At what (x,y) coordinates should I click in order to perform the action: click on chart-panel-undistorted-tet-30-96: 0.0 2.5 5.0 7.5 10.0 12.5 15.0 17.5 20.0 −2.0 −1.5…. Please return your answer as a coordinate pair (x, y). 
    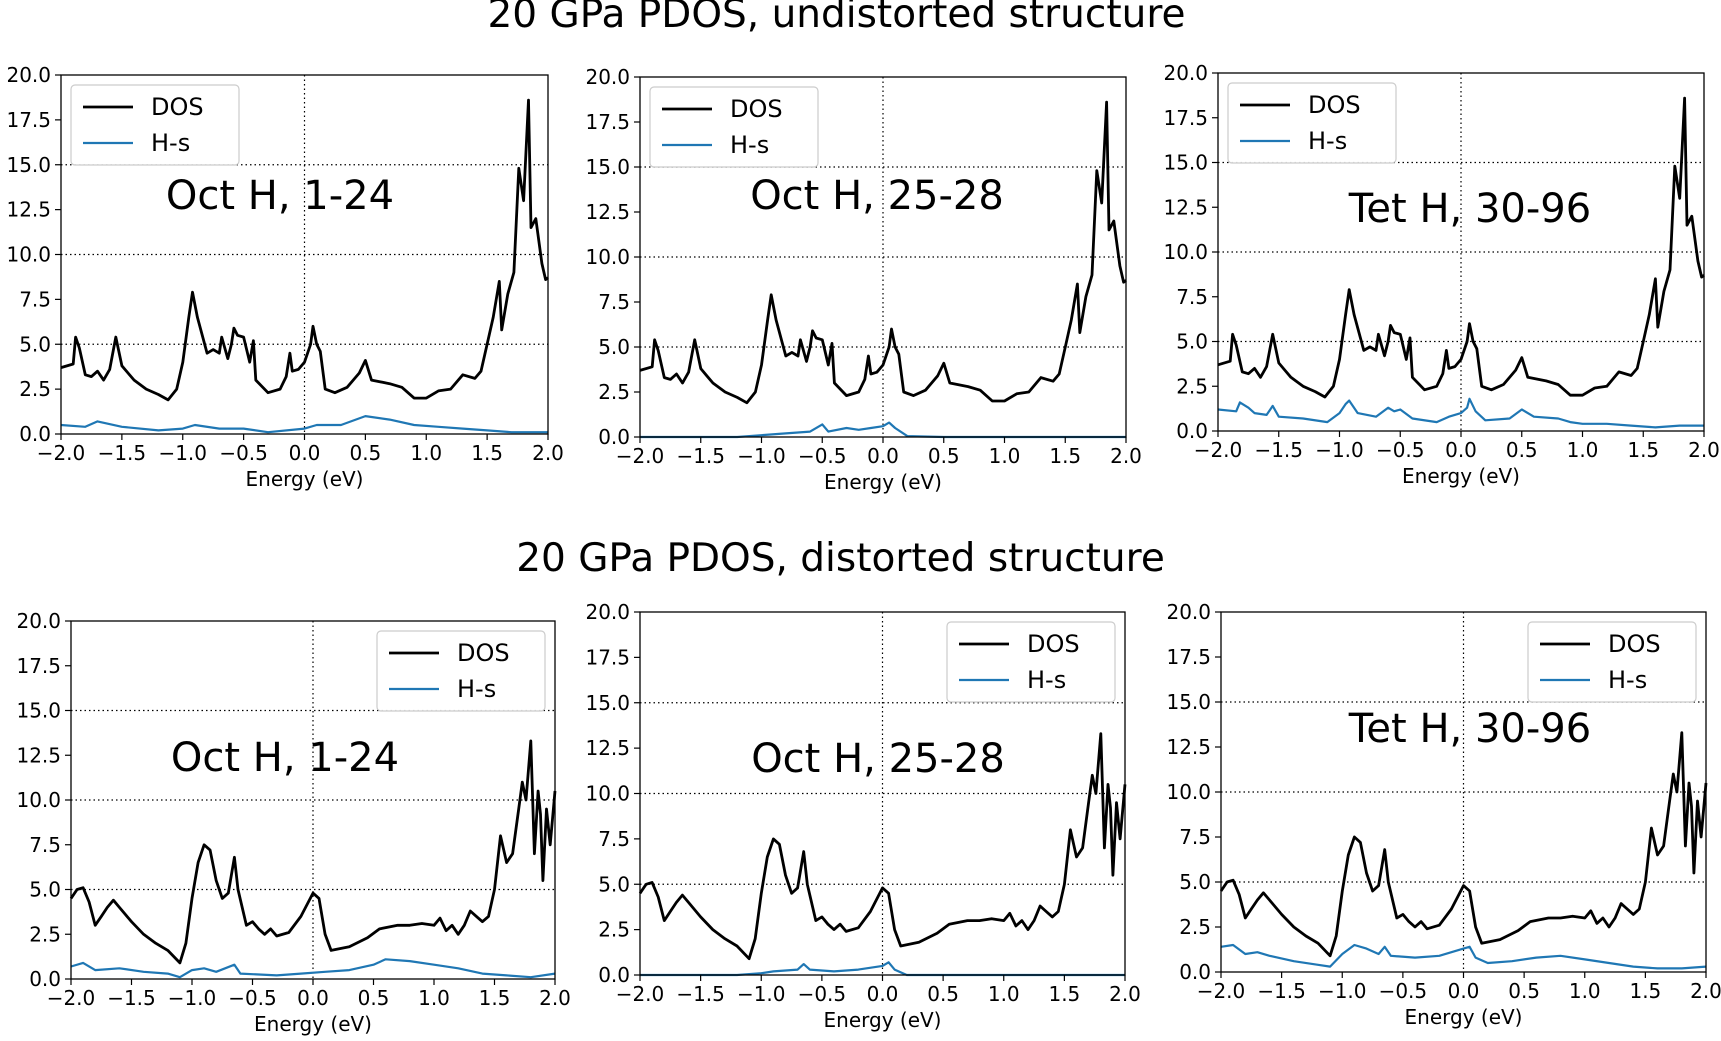
    Looking at the image, I should click on (1441, 274).